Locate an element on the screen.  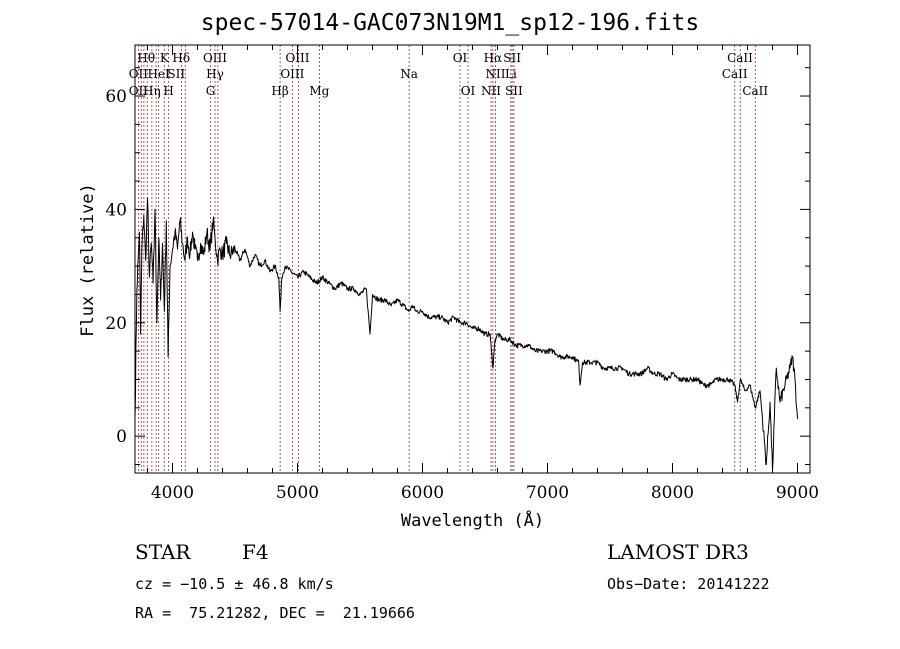
y-tick-label: 0 is located at coordinates (121, 437).